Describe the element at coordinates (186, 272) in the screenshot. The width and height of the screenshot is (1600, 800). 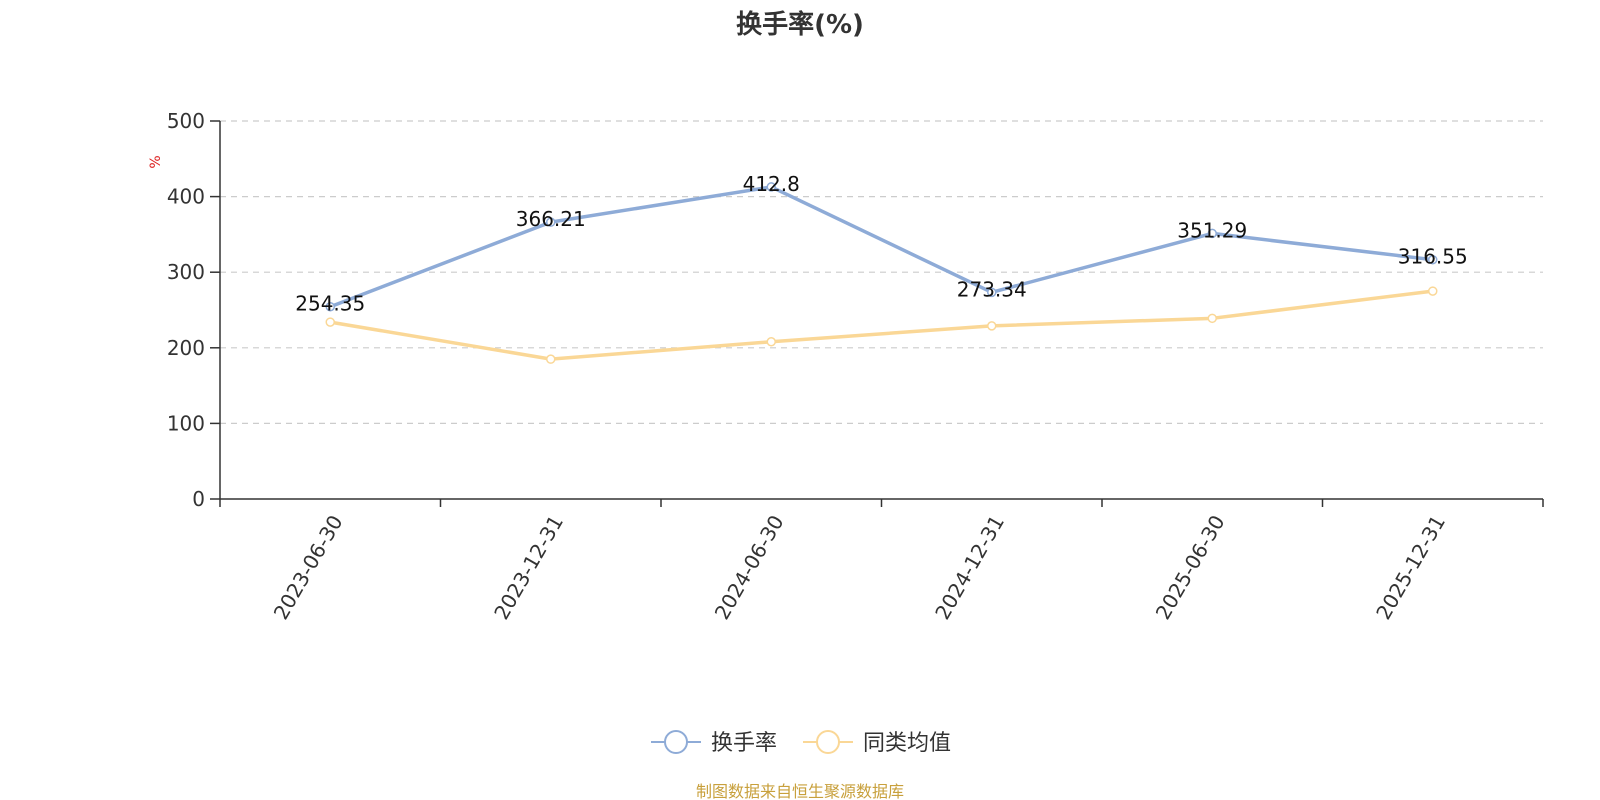
I see `y-tick-label: 300` at that location.